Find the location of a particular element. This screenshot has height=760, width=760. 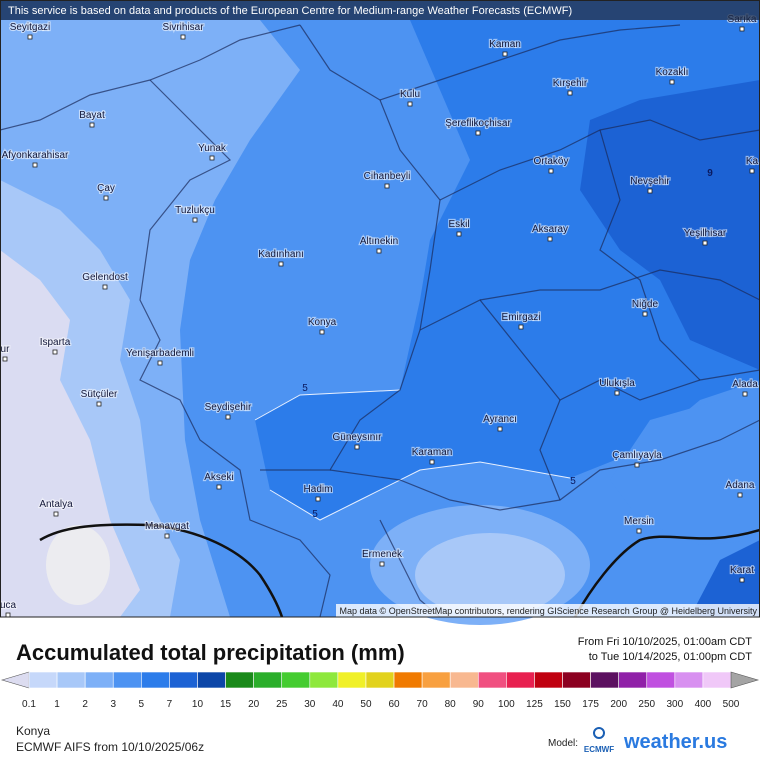

city-label: Karaman is located at coordinates (432, 452).